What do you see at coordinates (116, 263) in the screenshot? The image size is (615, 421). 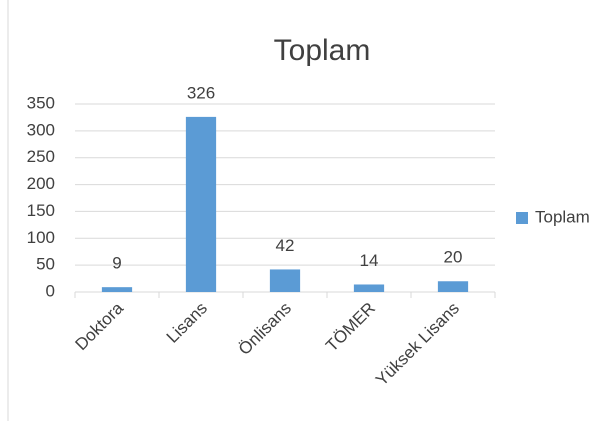 I see `data-label: 9` at bounding box center [116, 263].